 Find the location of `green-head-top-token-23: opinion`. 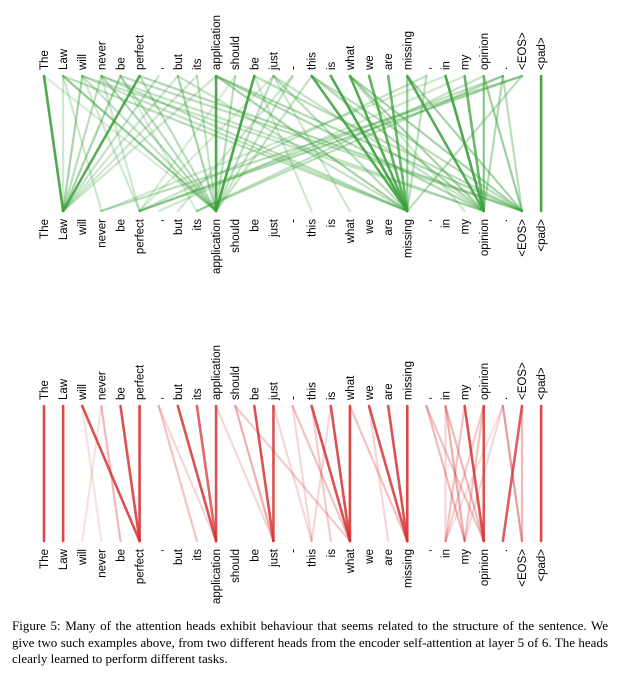

green-head-top-token-23: opinion is located at coordinates (485, 51).